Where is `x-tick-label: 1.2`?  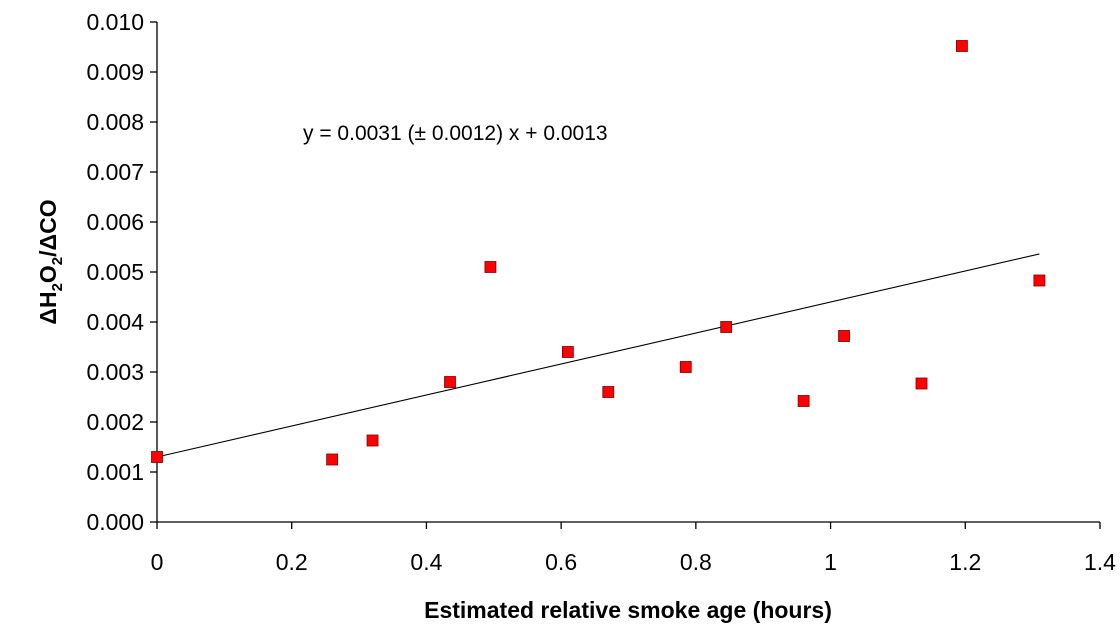 x-tick-label: 1.2 is located at coordinates (965, 562).